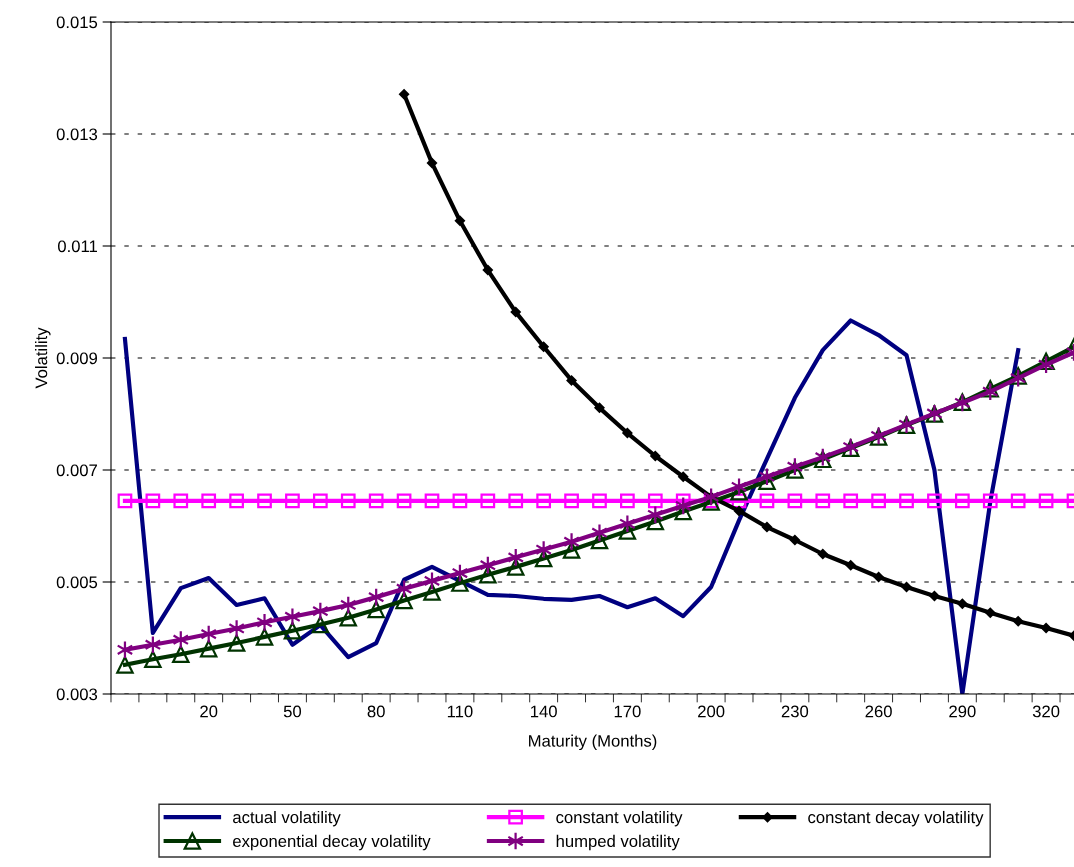  What do you see at coordinates (593, 742) in the screenshot?
I see `x-axis-title: Maturity (Months)` at bounding box center [593, 742].